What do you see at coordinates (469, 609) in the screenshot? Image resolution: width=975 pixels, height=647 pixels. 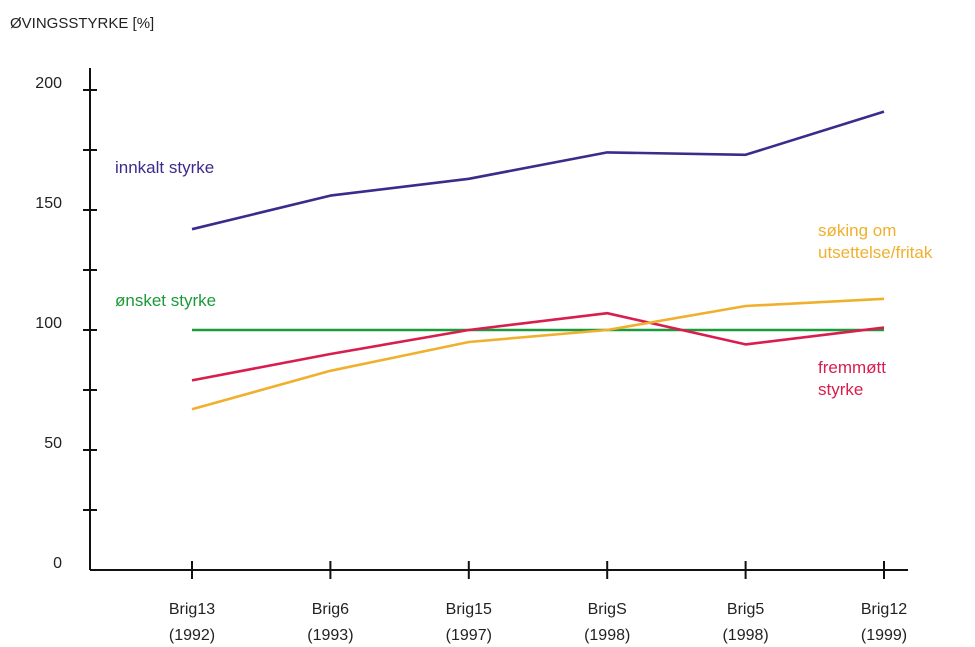 I see `x-tick-label-name: Brig15` at bounding box center [469, 609].